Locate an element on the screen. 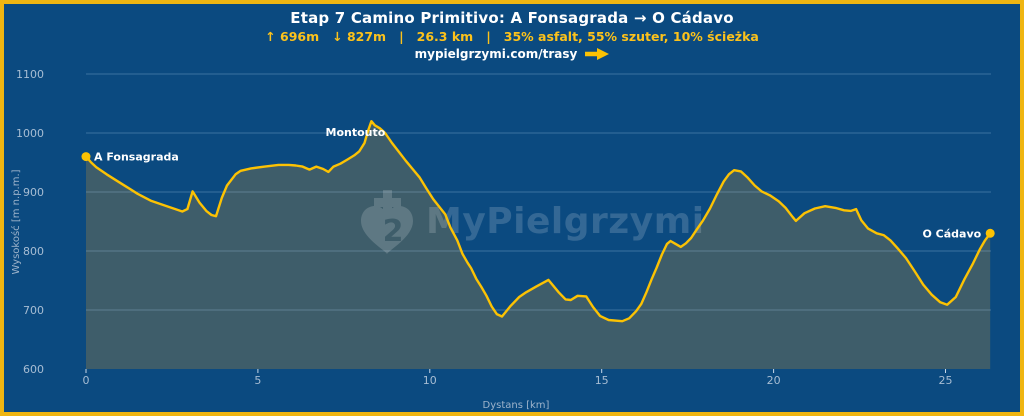 This screenshot has height=416, width=1024. x-tick-label: 0 is located at coordinates (86, 380).